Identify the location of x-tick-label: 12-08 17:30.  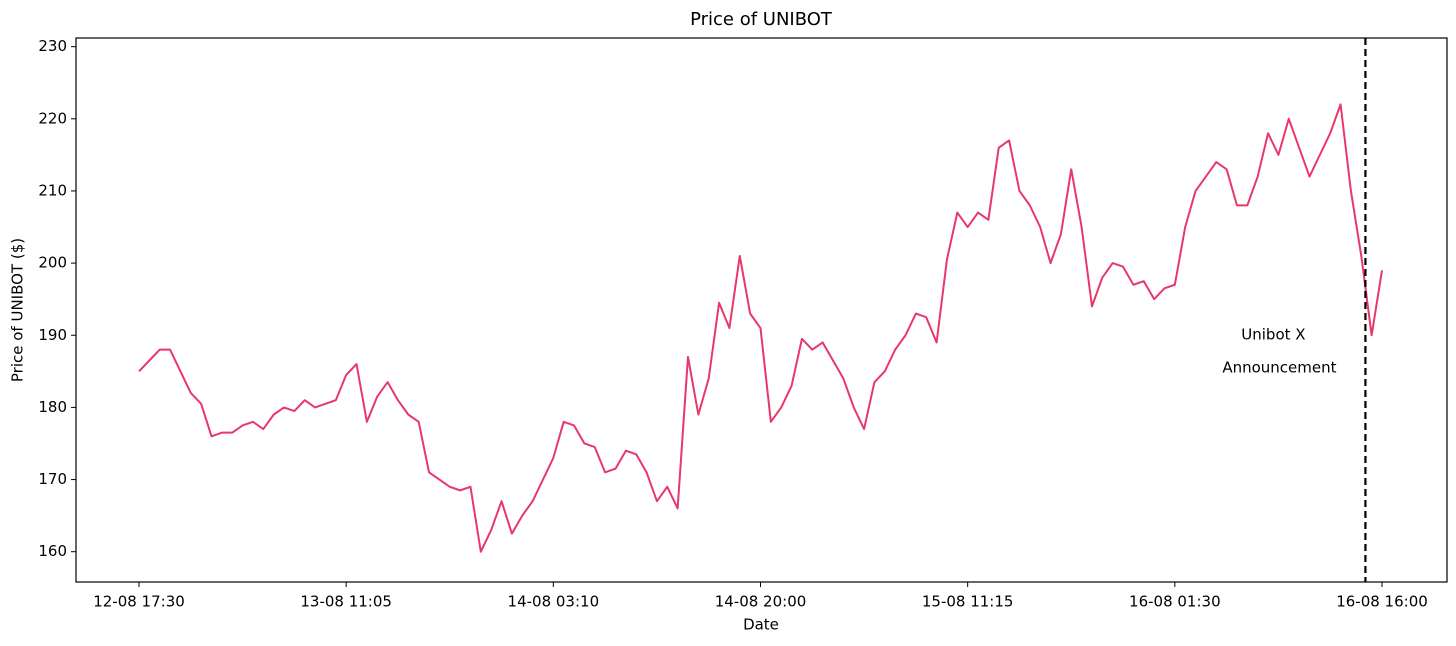
(139, 602).